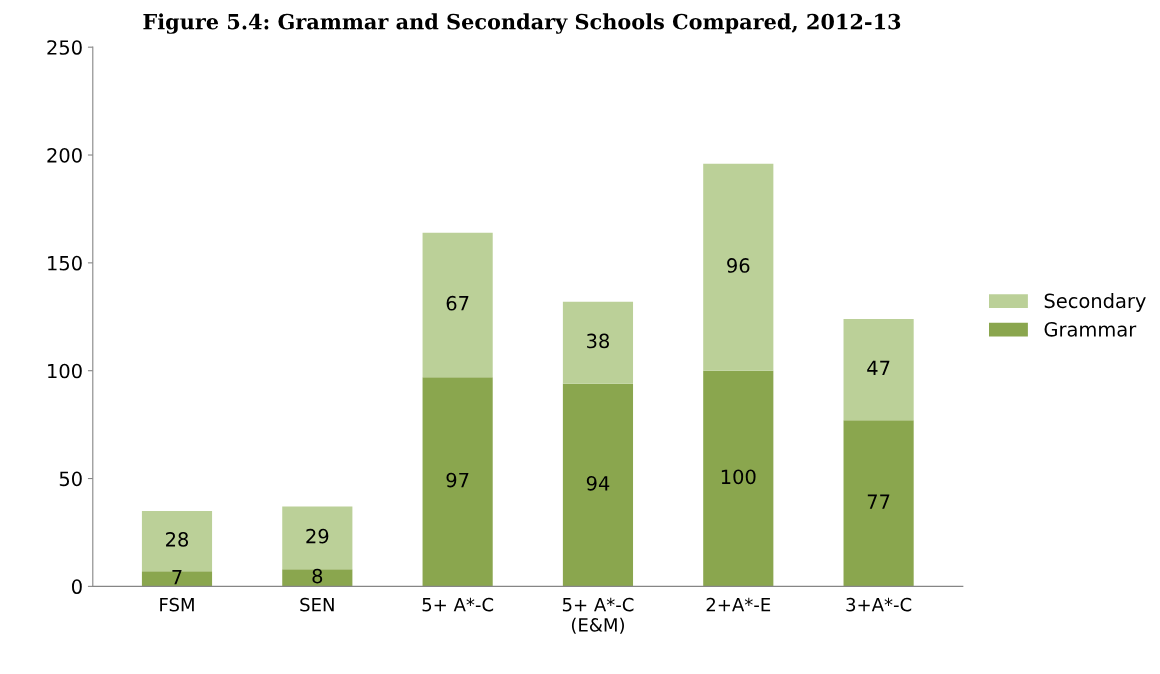 This screenshot has height=674, width=1160. I want to click on x-tick-label: 3+A*-C, so click(879, 604).